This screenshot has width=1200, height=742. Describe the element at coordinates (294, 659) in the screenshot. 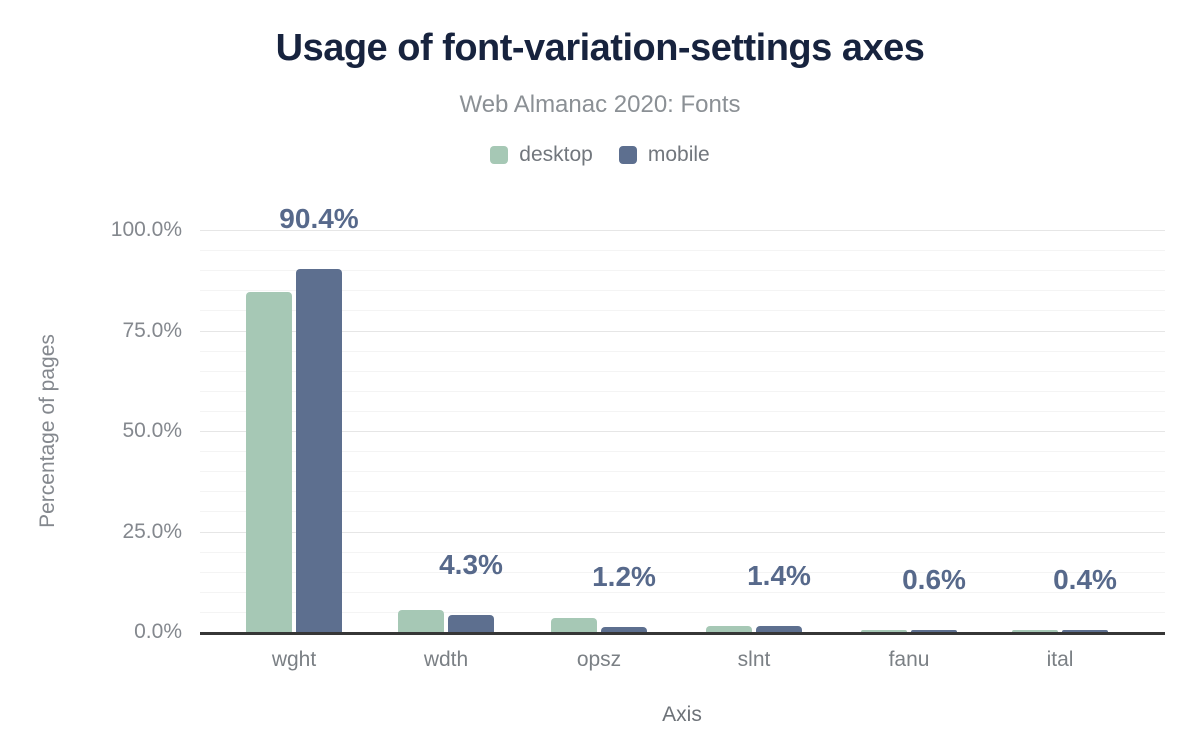

I see `x-tick-wght: wght` at that location.